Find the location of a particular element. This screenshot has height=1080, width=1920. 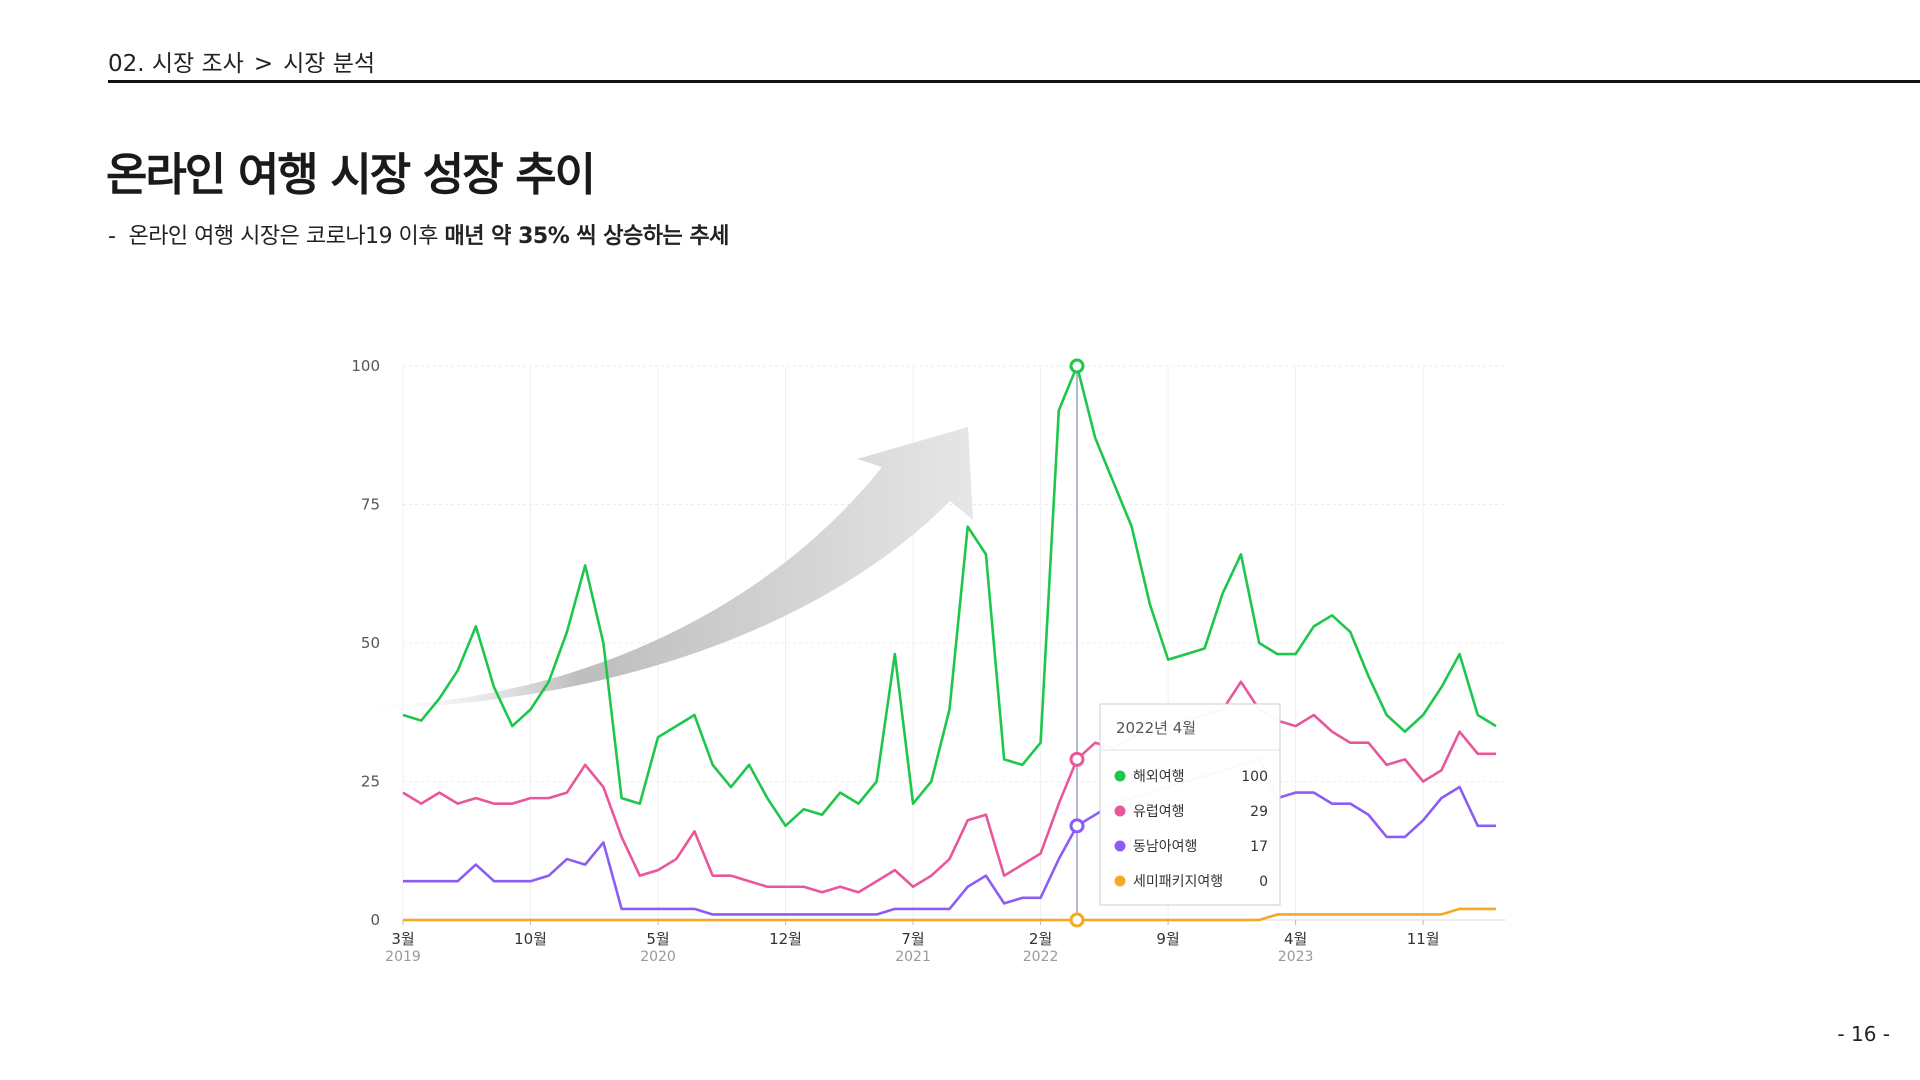

x-tick-label: 4월 is located at coordinates (1295, 939).